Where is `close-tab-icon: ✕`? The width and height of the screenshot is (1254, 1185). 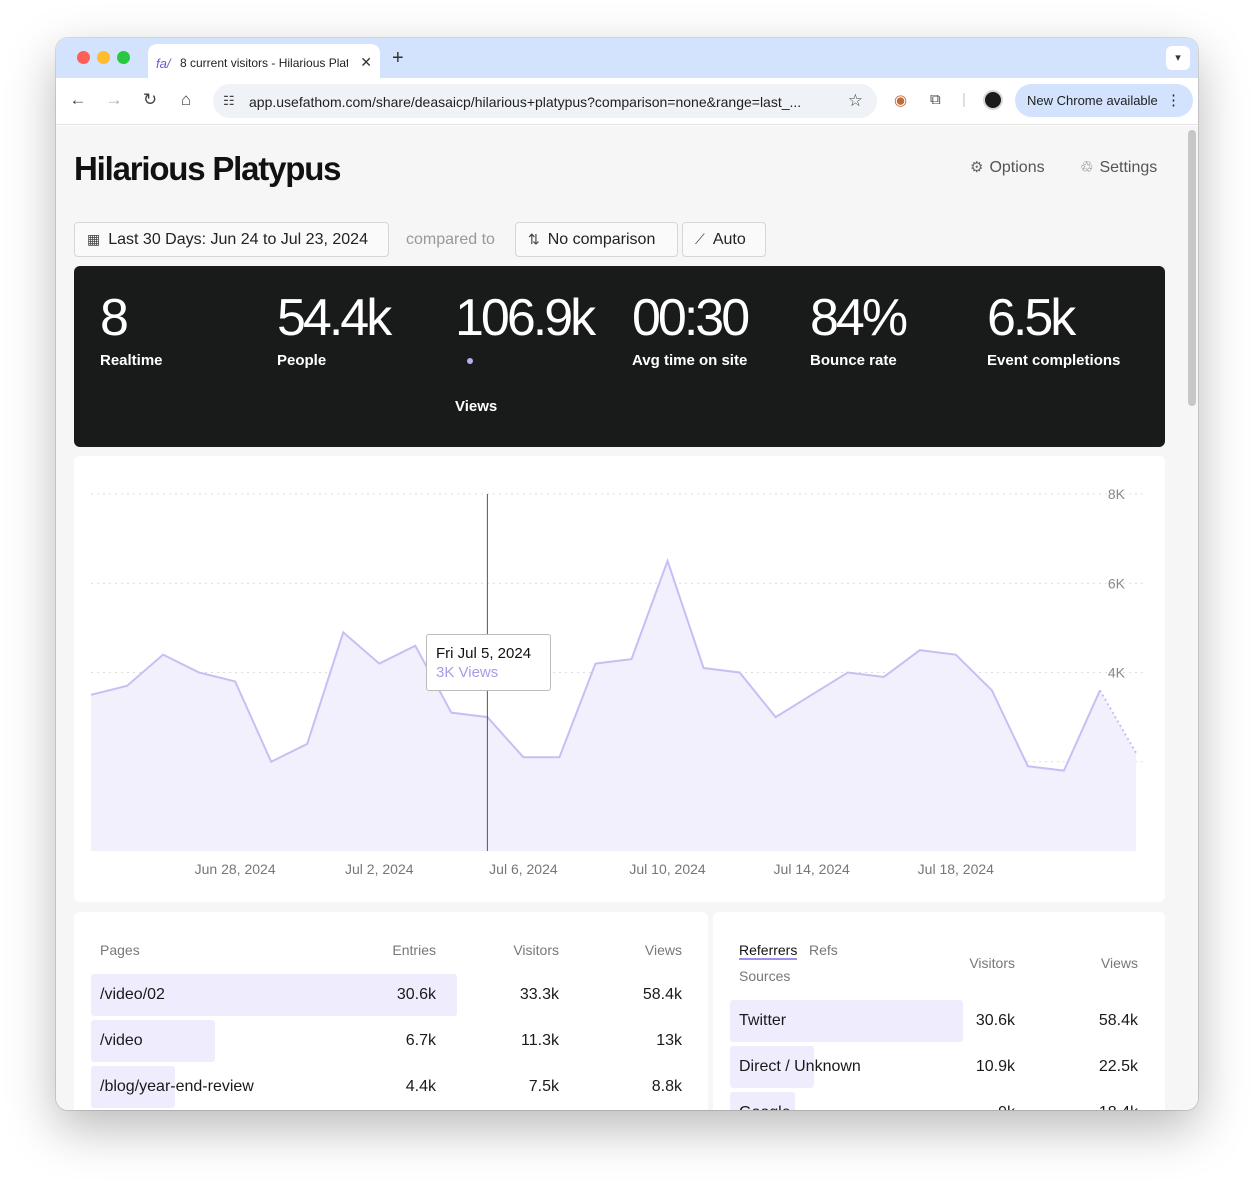 close-tab-icon: ✕ is located at coordinates (366, 62).